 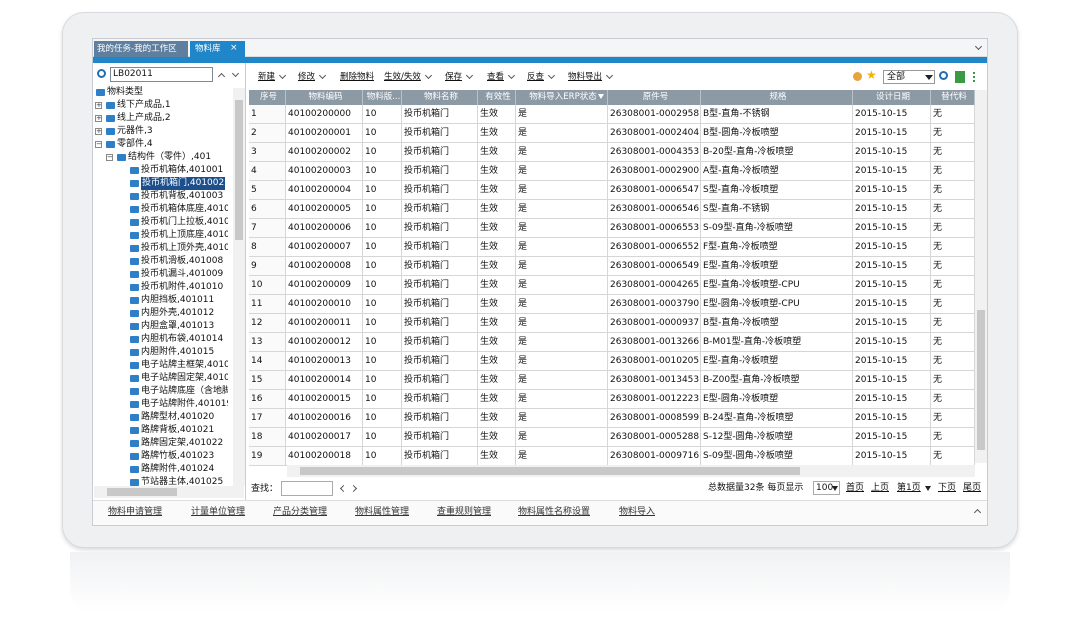 What do you see at coordinates (324, 323) in the screenshot?
I see `table-cell: 40100200011` at bounding box center [324, 323].